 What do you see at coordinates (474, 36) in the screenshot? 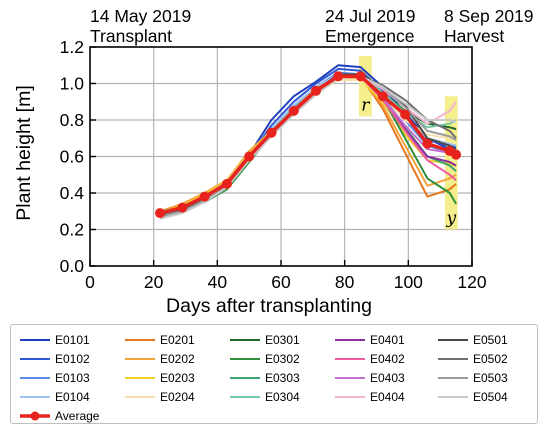
I see `harvest-label: Harvest` at bounding box center [474, 36].